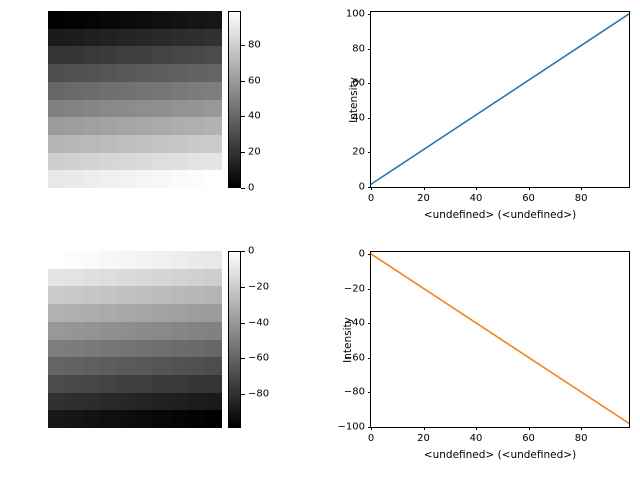 The width and height of the screenshot is (640, 480). Describe the element at coordinates (244, 102) in the screenshot. I see `colorbar-positive: 0 20 40 60 80` at that location.